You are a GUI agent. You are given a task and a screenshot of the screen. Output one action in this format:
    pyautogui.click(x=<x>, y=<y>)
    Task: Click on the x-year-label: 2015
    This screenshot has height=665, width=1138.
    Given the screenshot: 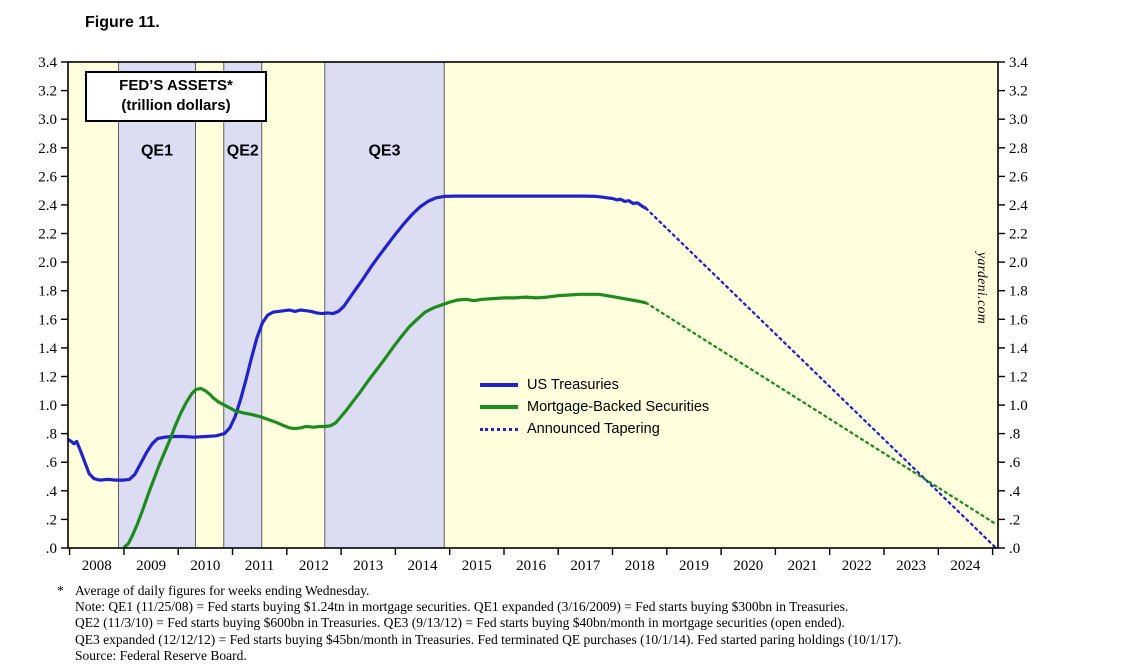 What is the action you would take?
    pyautogui.click(x=477, y=566)
    